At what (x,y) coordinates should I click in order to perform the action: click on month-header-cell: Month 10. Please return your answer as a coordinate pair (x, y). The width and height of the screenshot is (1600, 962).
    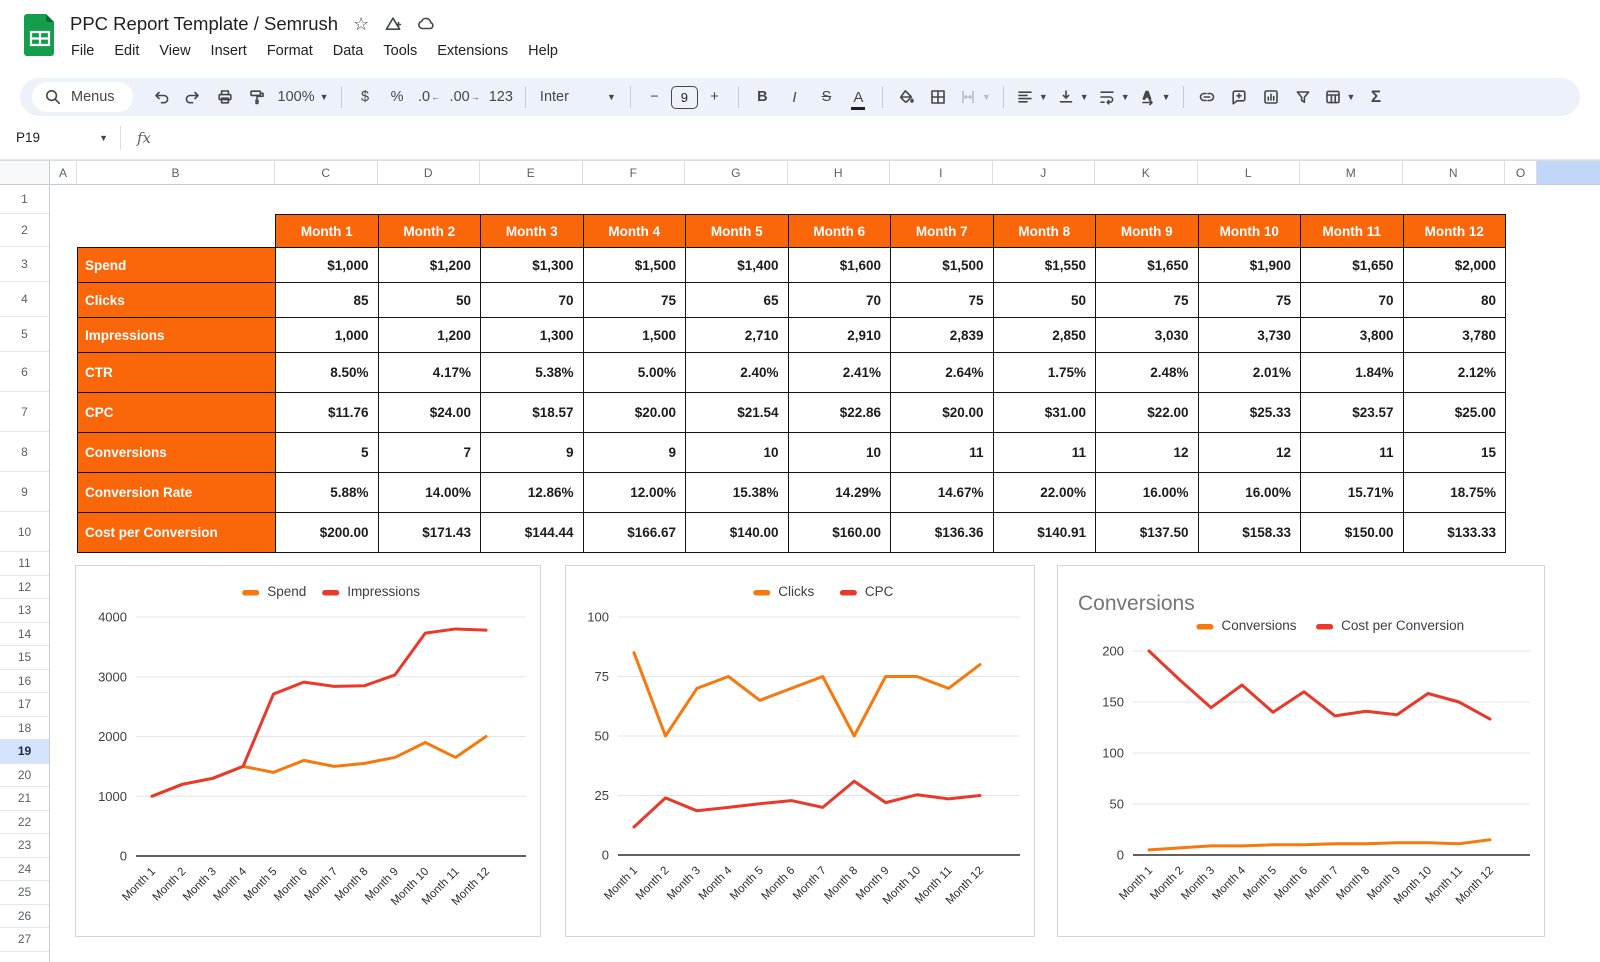
    Looking at the image, I should click on (1249, 231).